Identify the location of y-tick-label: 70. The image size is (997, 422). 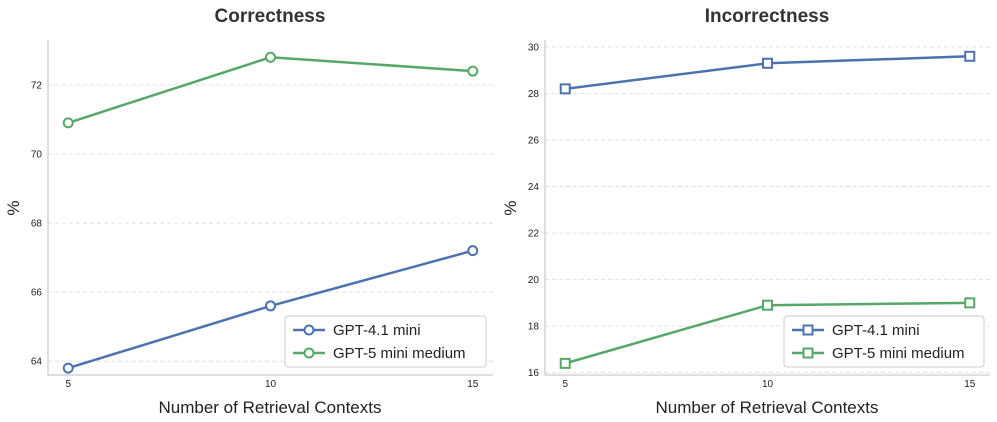
(37, 154).